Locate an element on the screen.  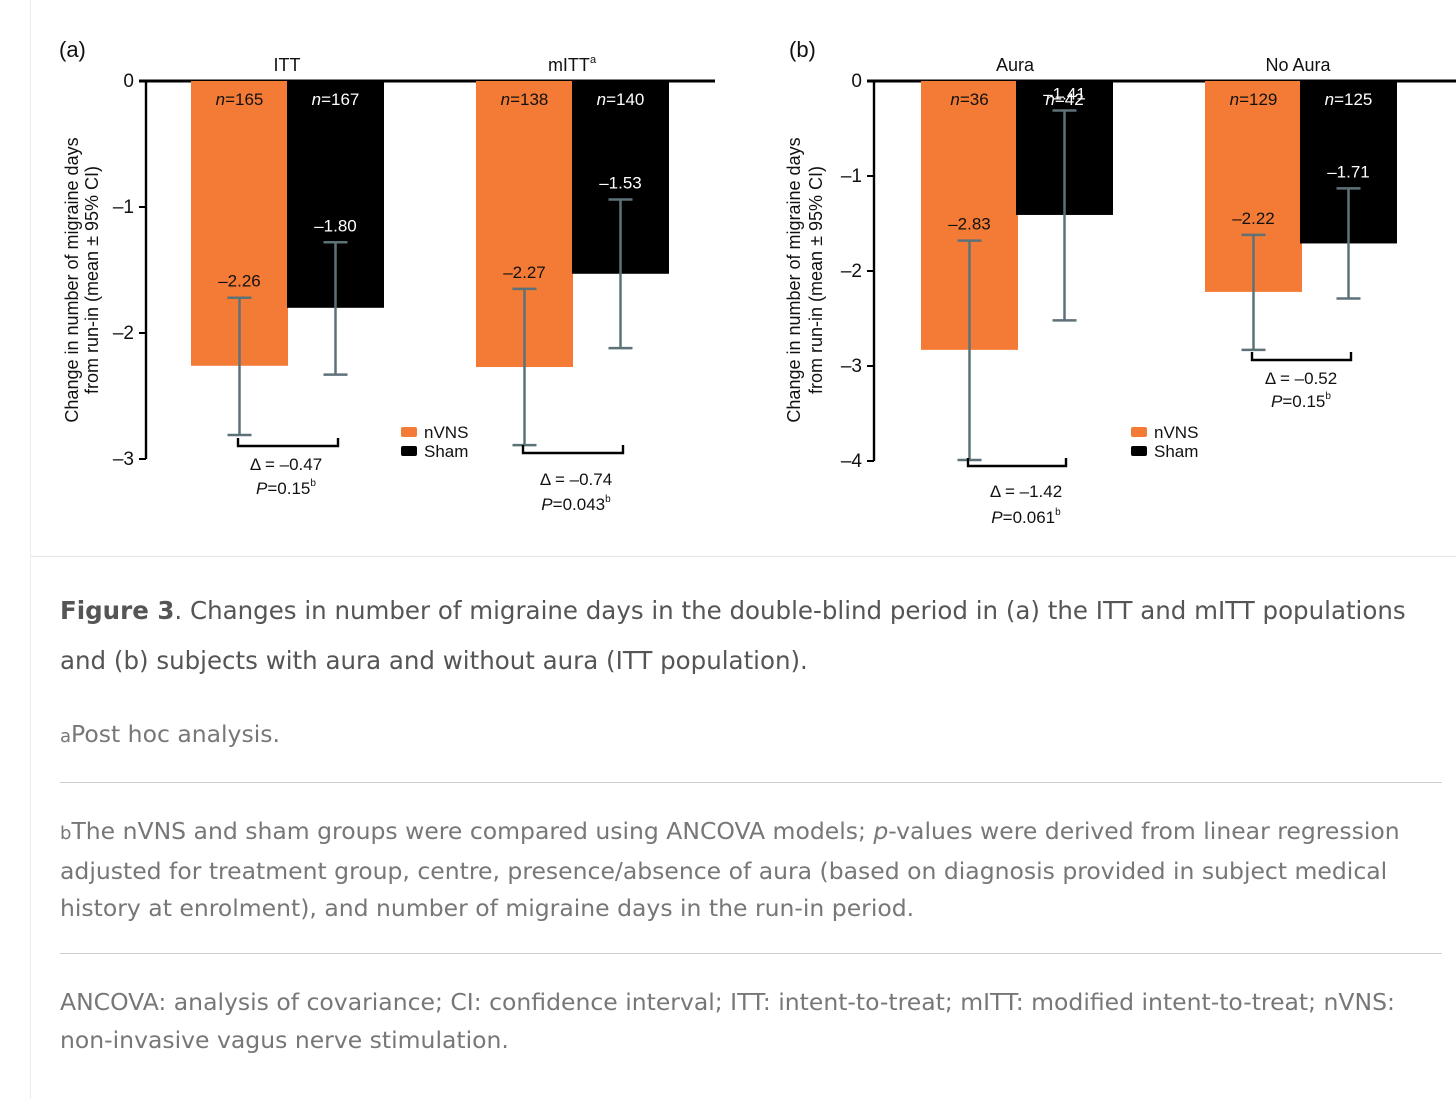
bar-n-label: n=129 is located at coordinates (1254, 99).